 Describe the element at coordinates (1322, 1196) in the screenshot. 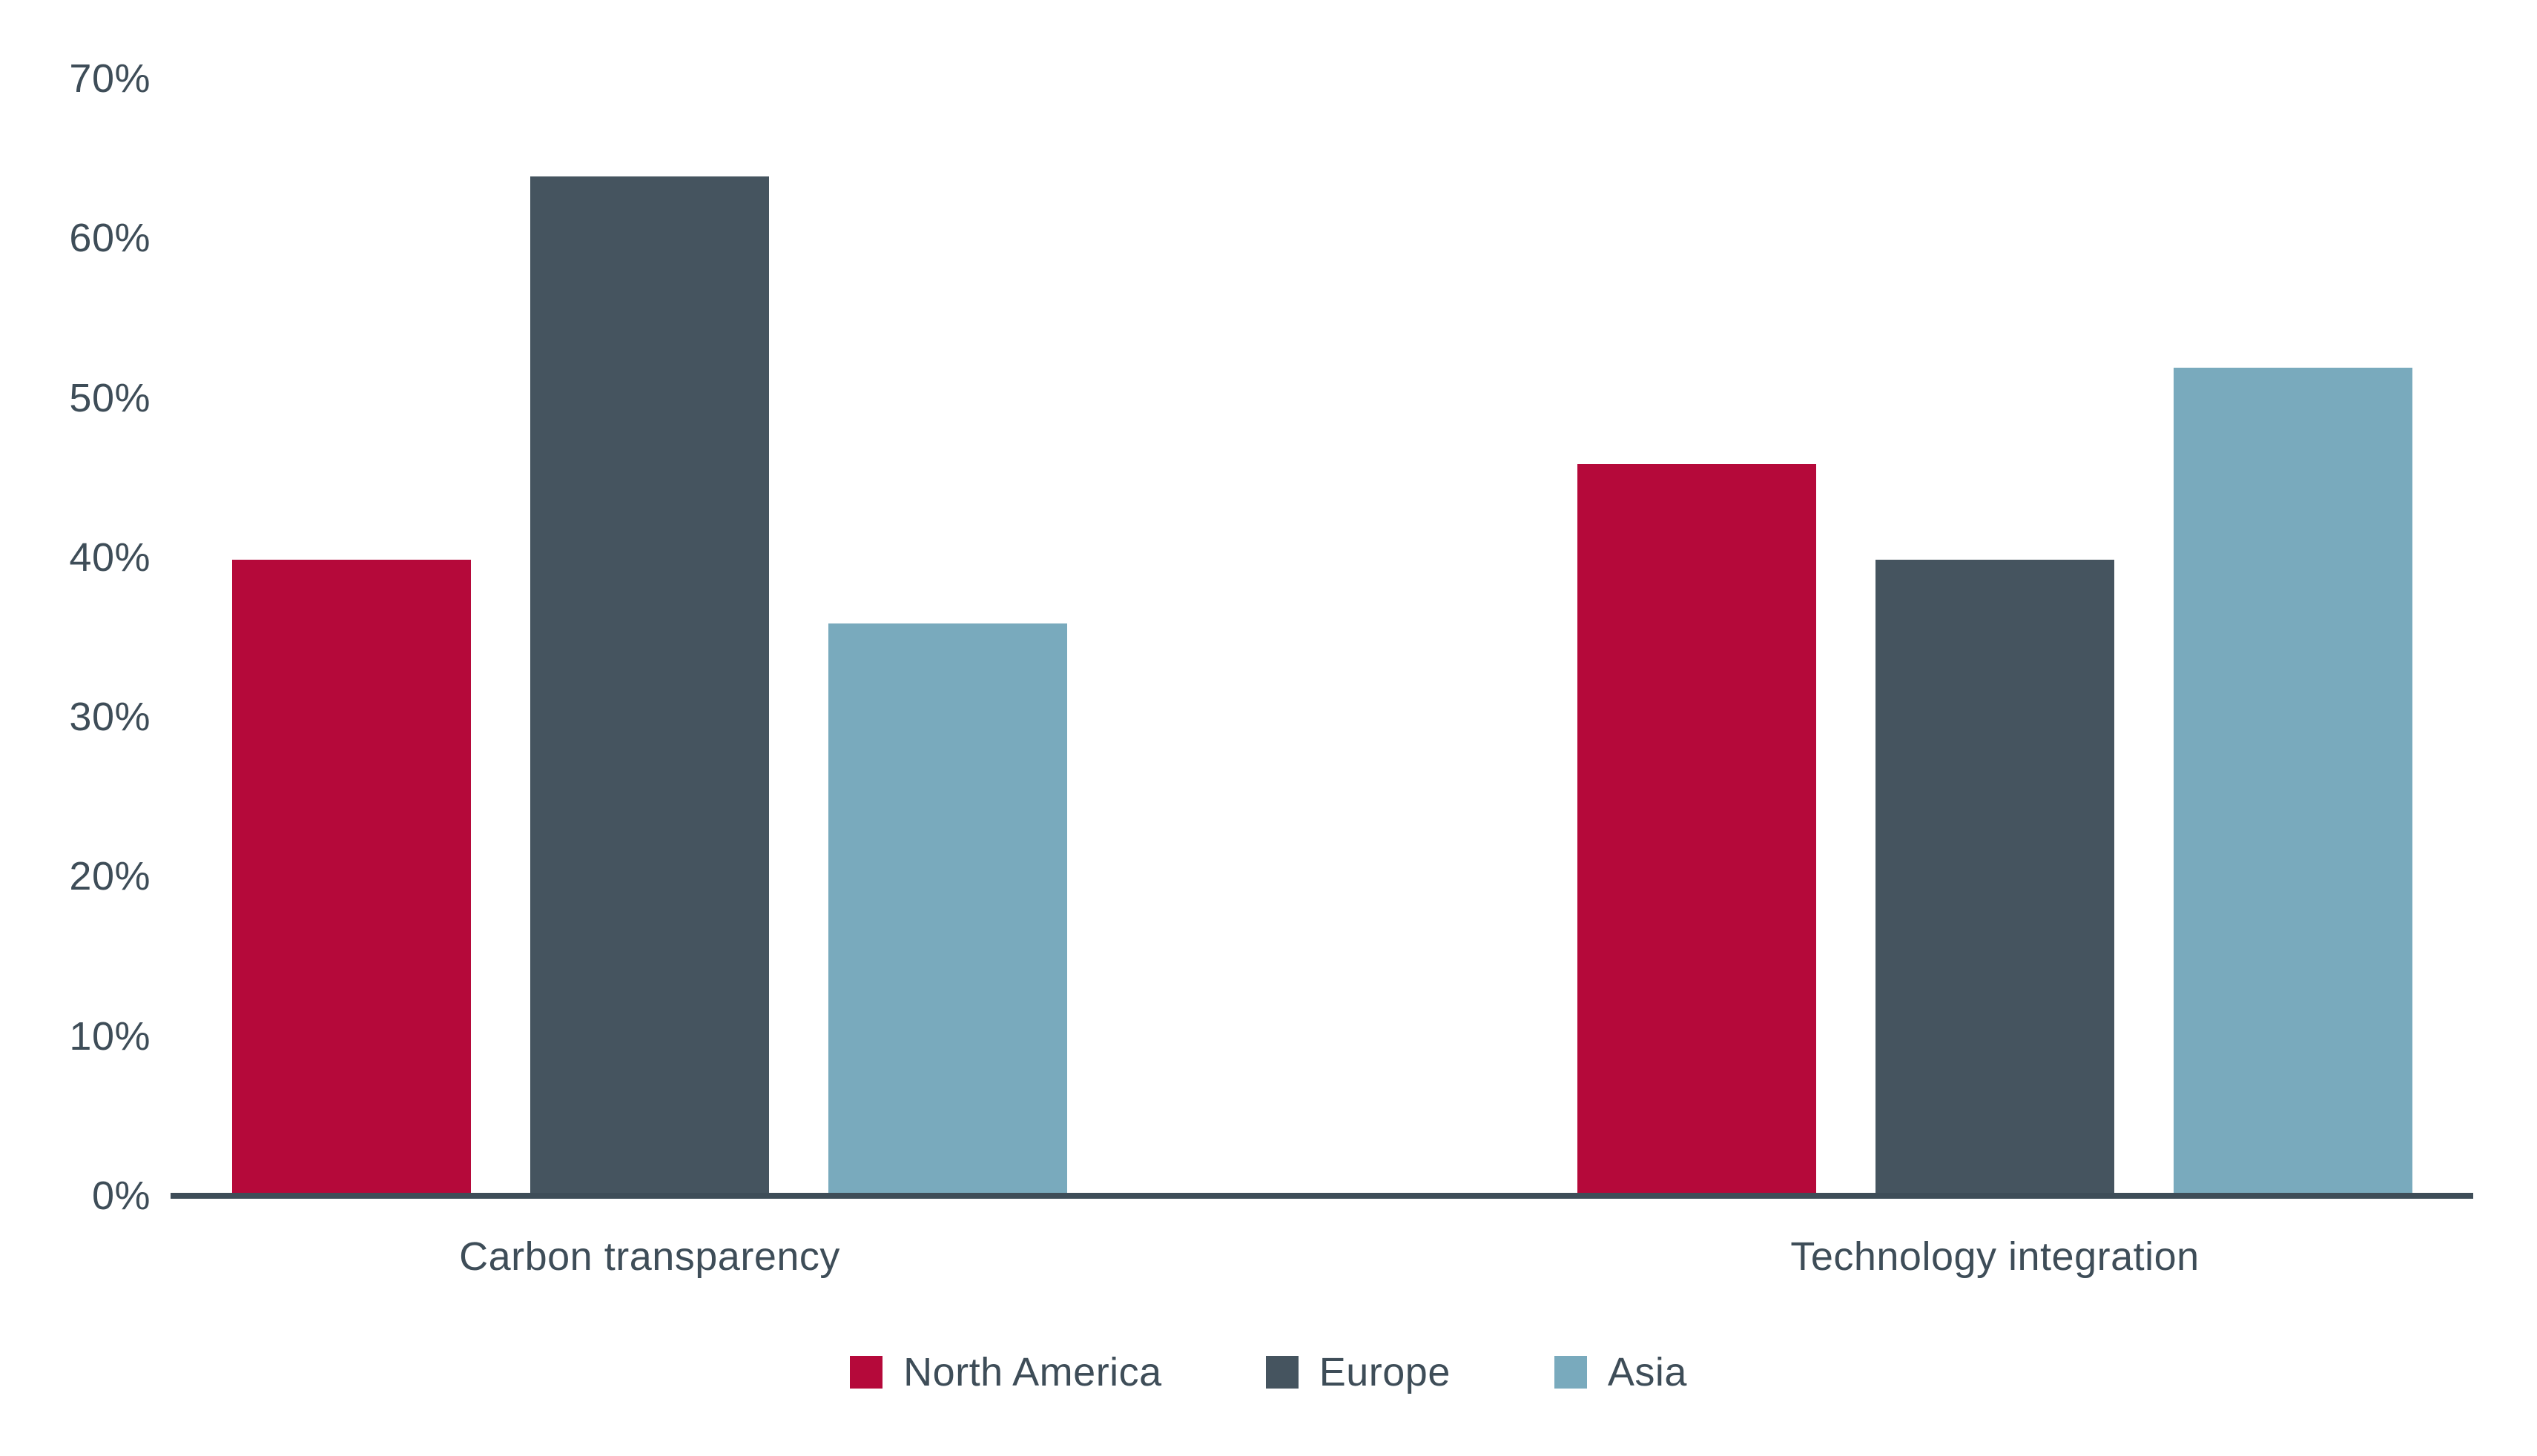

I see `x-axis-line` at that location.